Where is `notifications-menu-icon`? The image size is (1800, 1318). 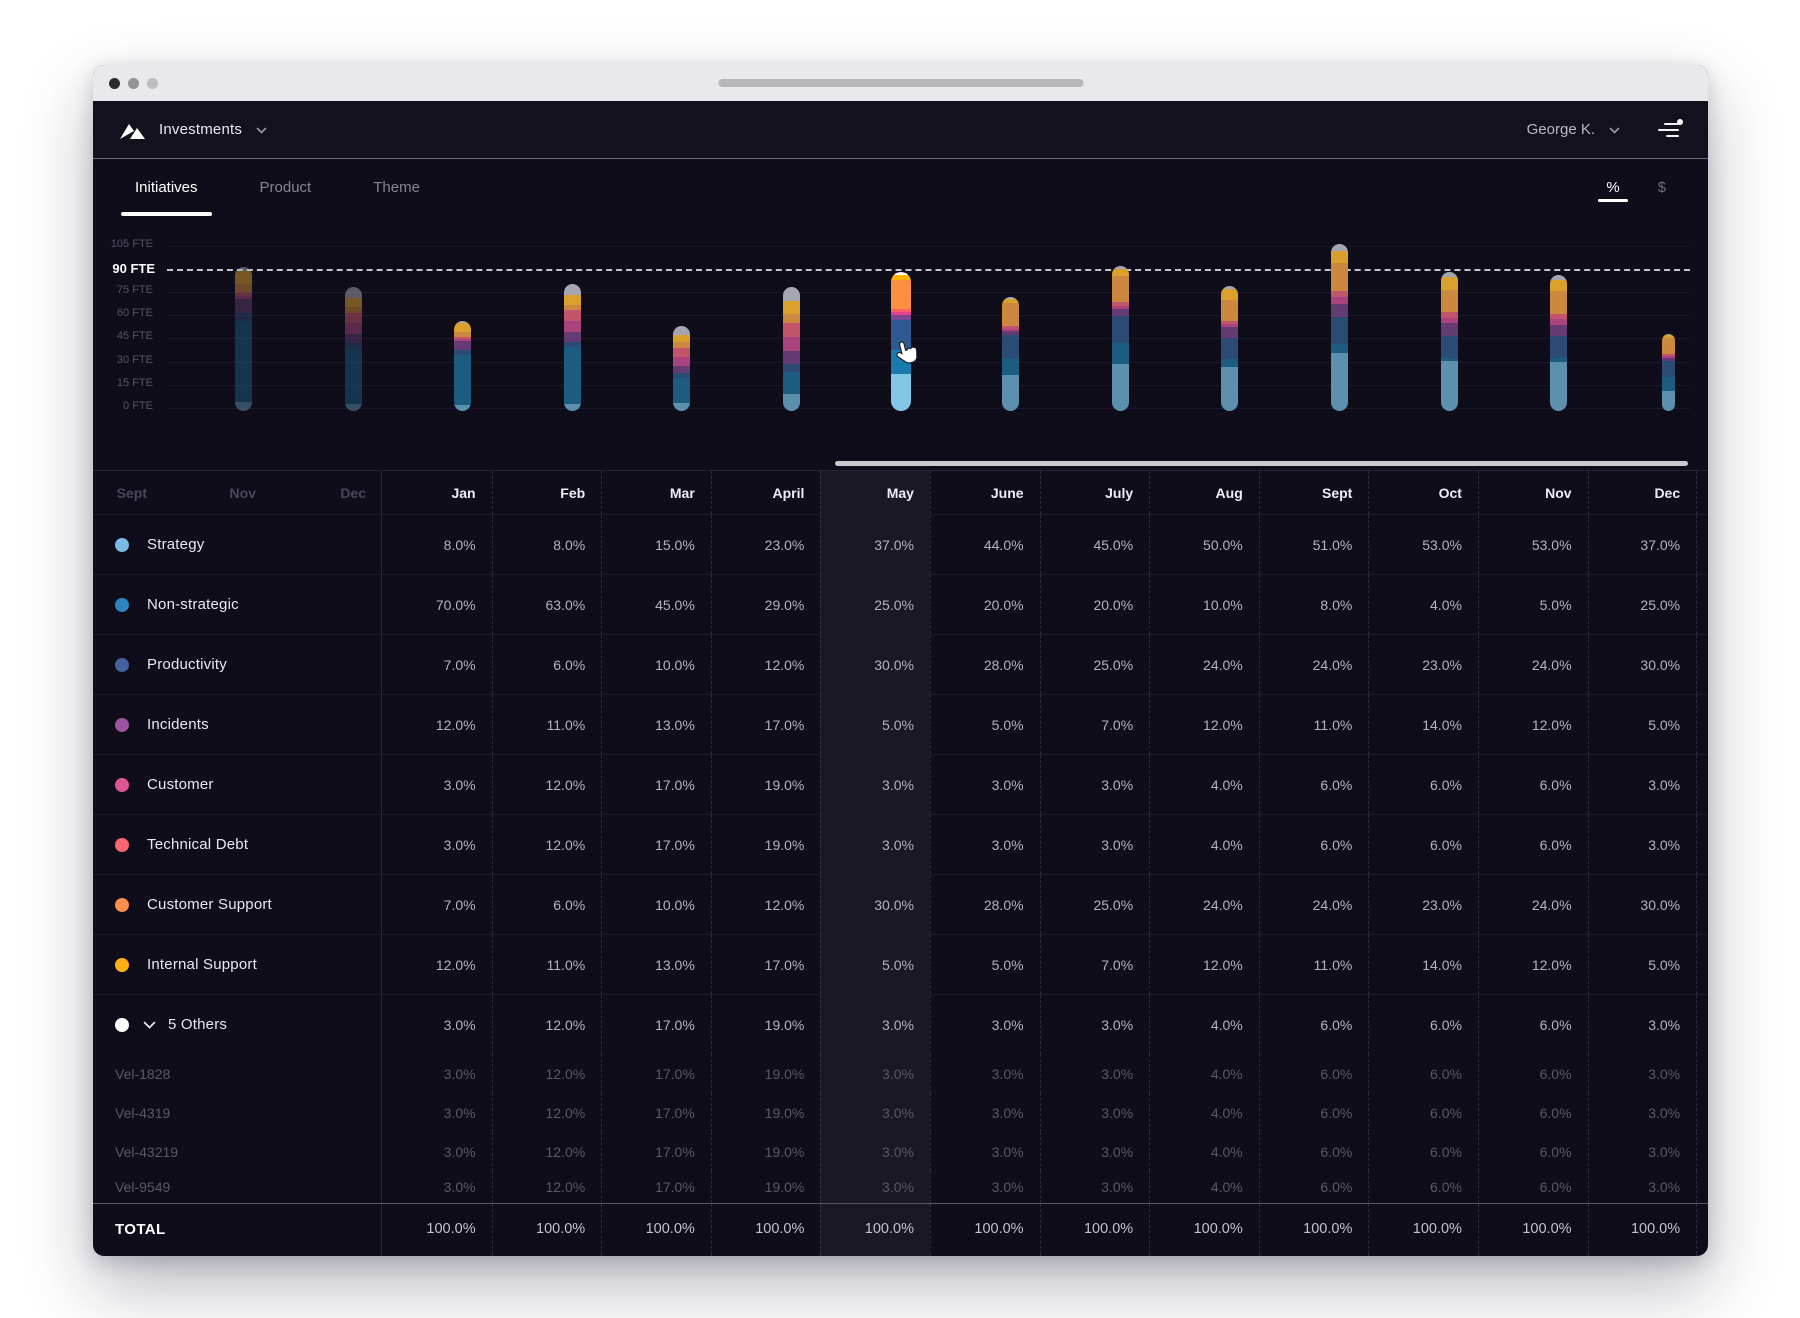
notifications-menu-icon is located at coordinates (1668, 129).